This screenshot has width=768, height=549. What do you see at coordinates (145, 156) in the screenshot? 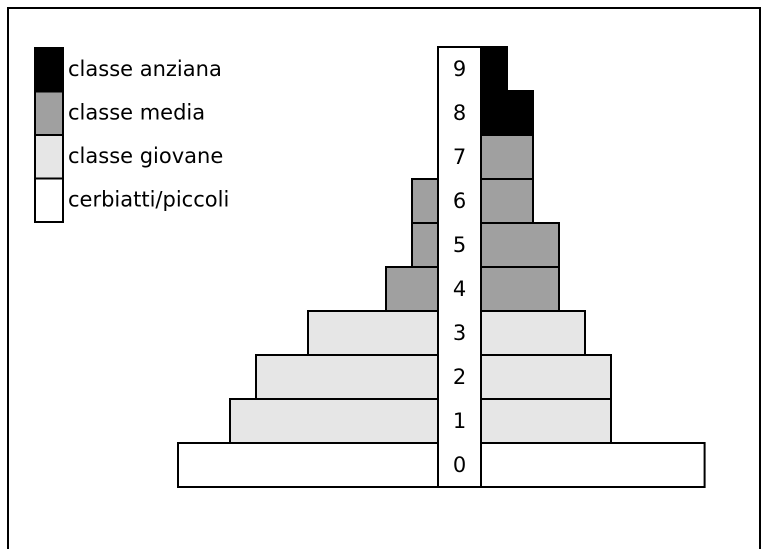
I see `legend-label: classe giovane` at bounding box center [145, 156].